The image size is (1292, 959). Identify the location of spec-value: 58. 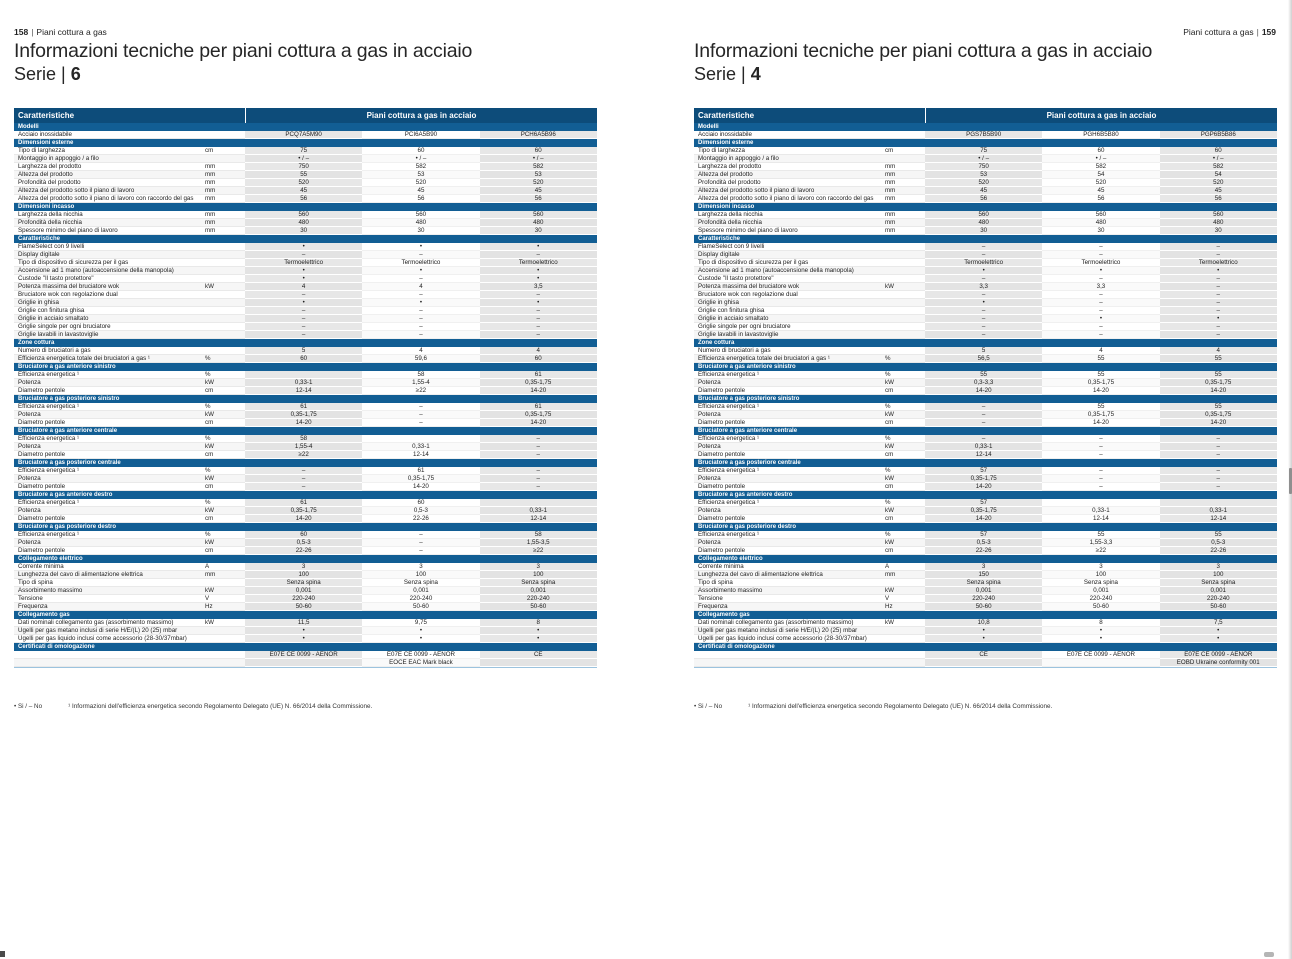
(538, 535).